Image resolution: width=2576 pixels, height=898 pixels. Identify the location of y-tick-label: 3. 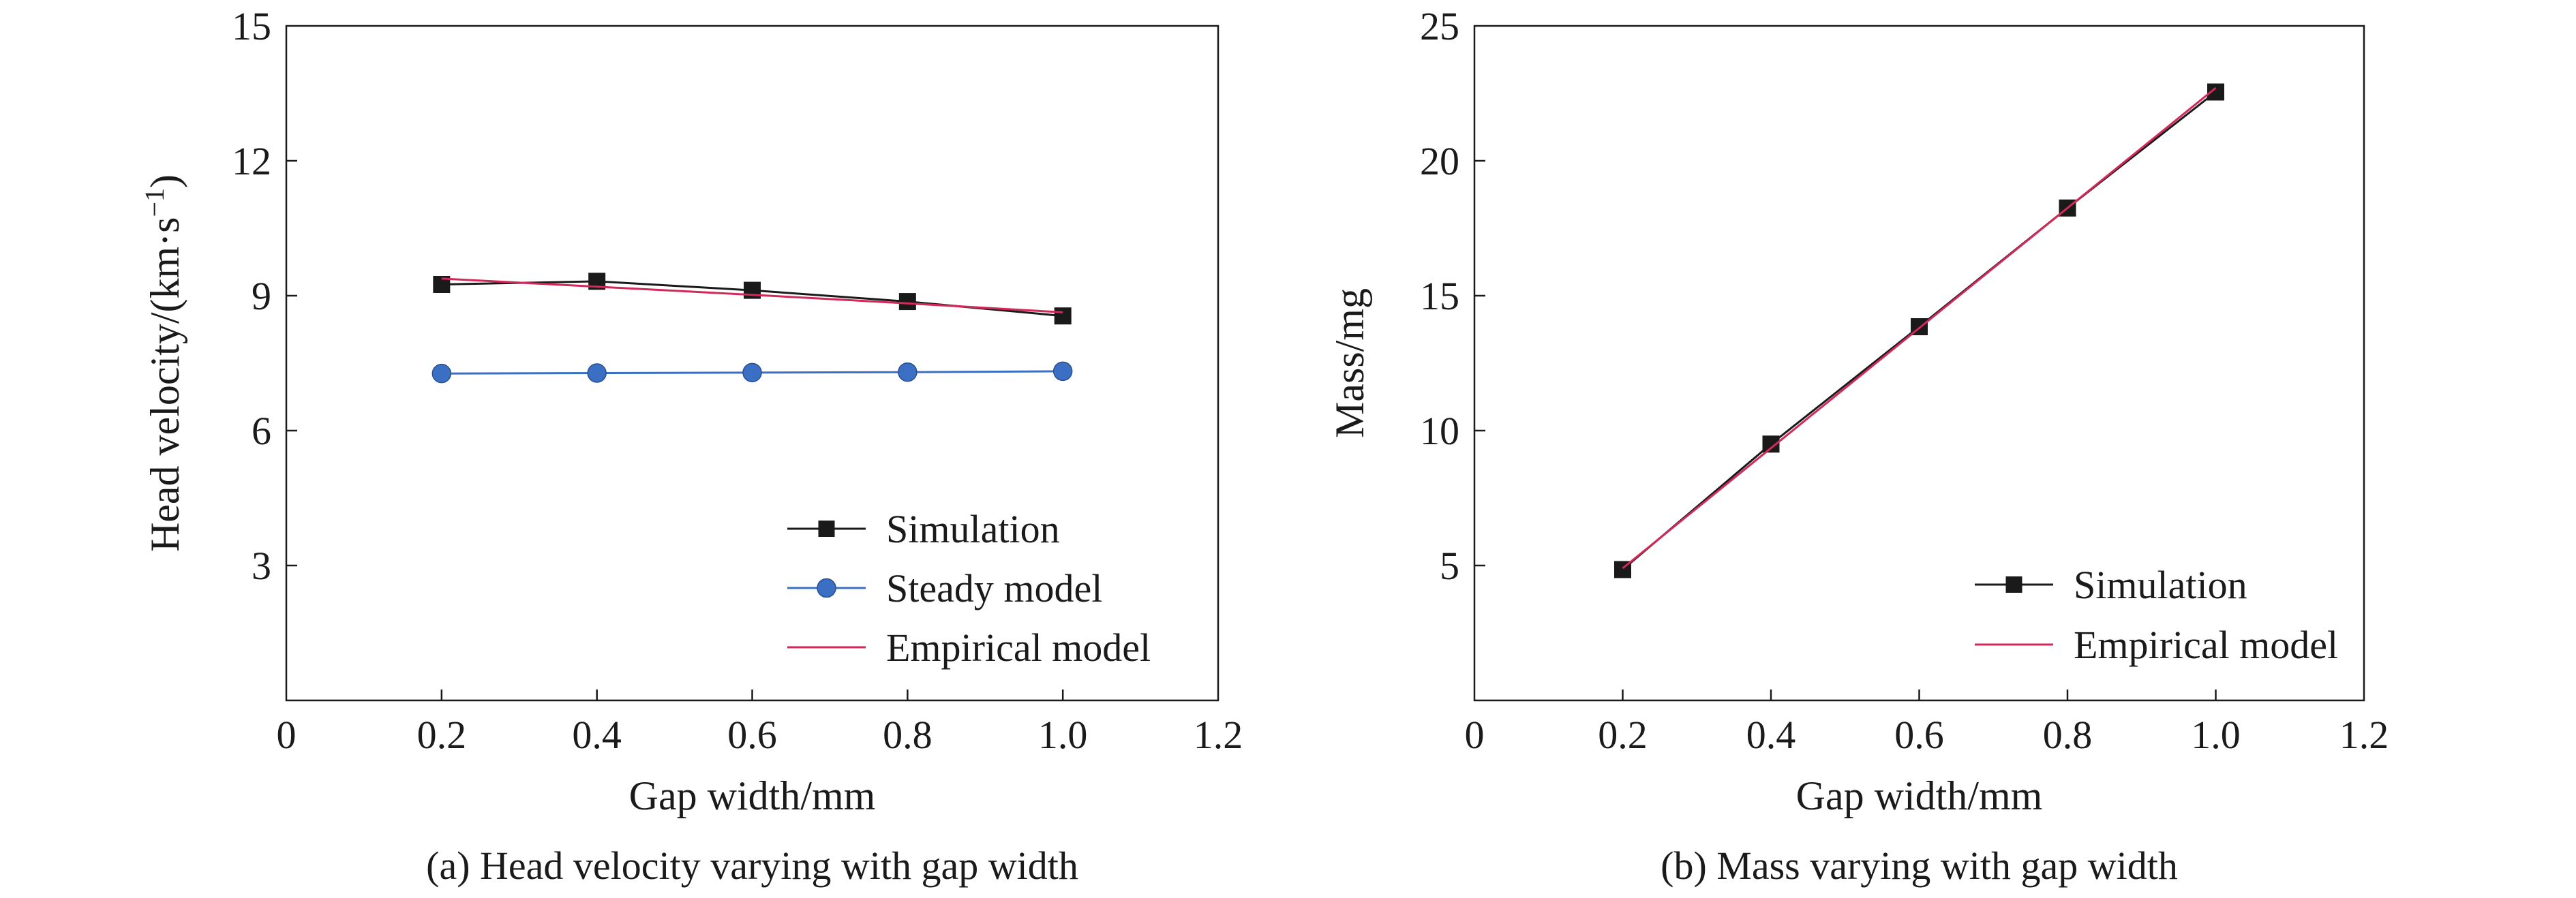
(261, 566).